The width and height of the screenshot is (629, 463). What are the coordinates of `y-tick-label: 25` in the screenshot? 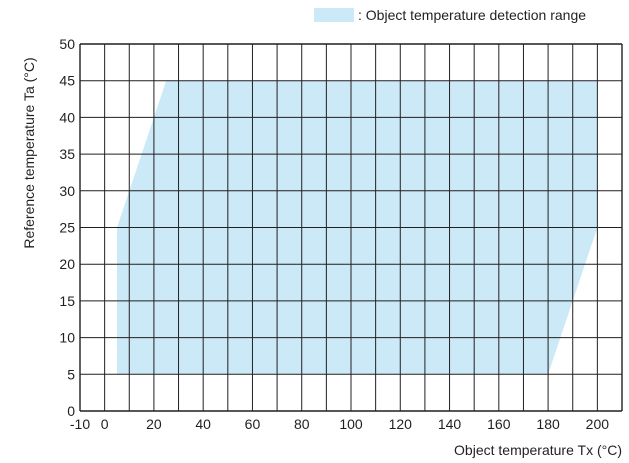 It's located at (67, 228).